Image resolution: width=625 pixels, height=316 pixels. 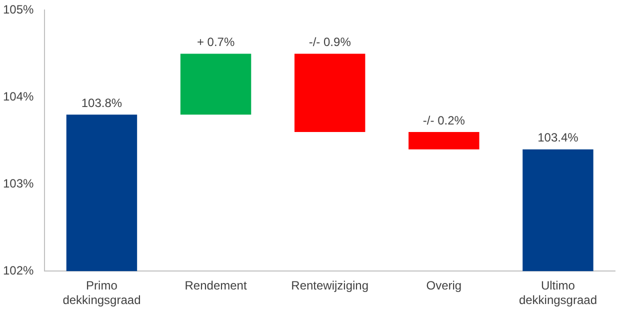 I want to click on x-tick-label: Overig, so click(x=444, y=285).